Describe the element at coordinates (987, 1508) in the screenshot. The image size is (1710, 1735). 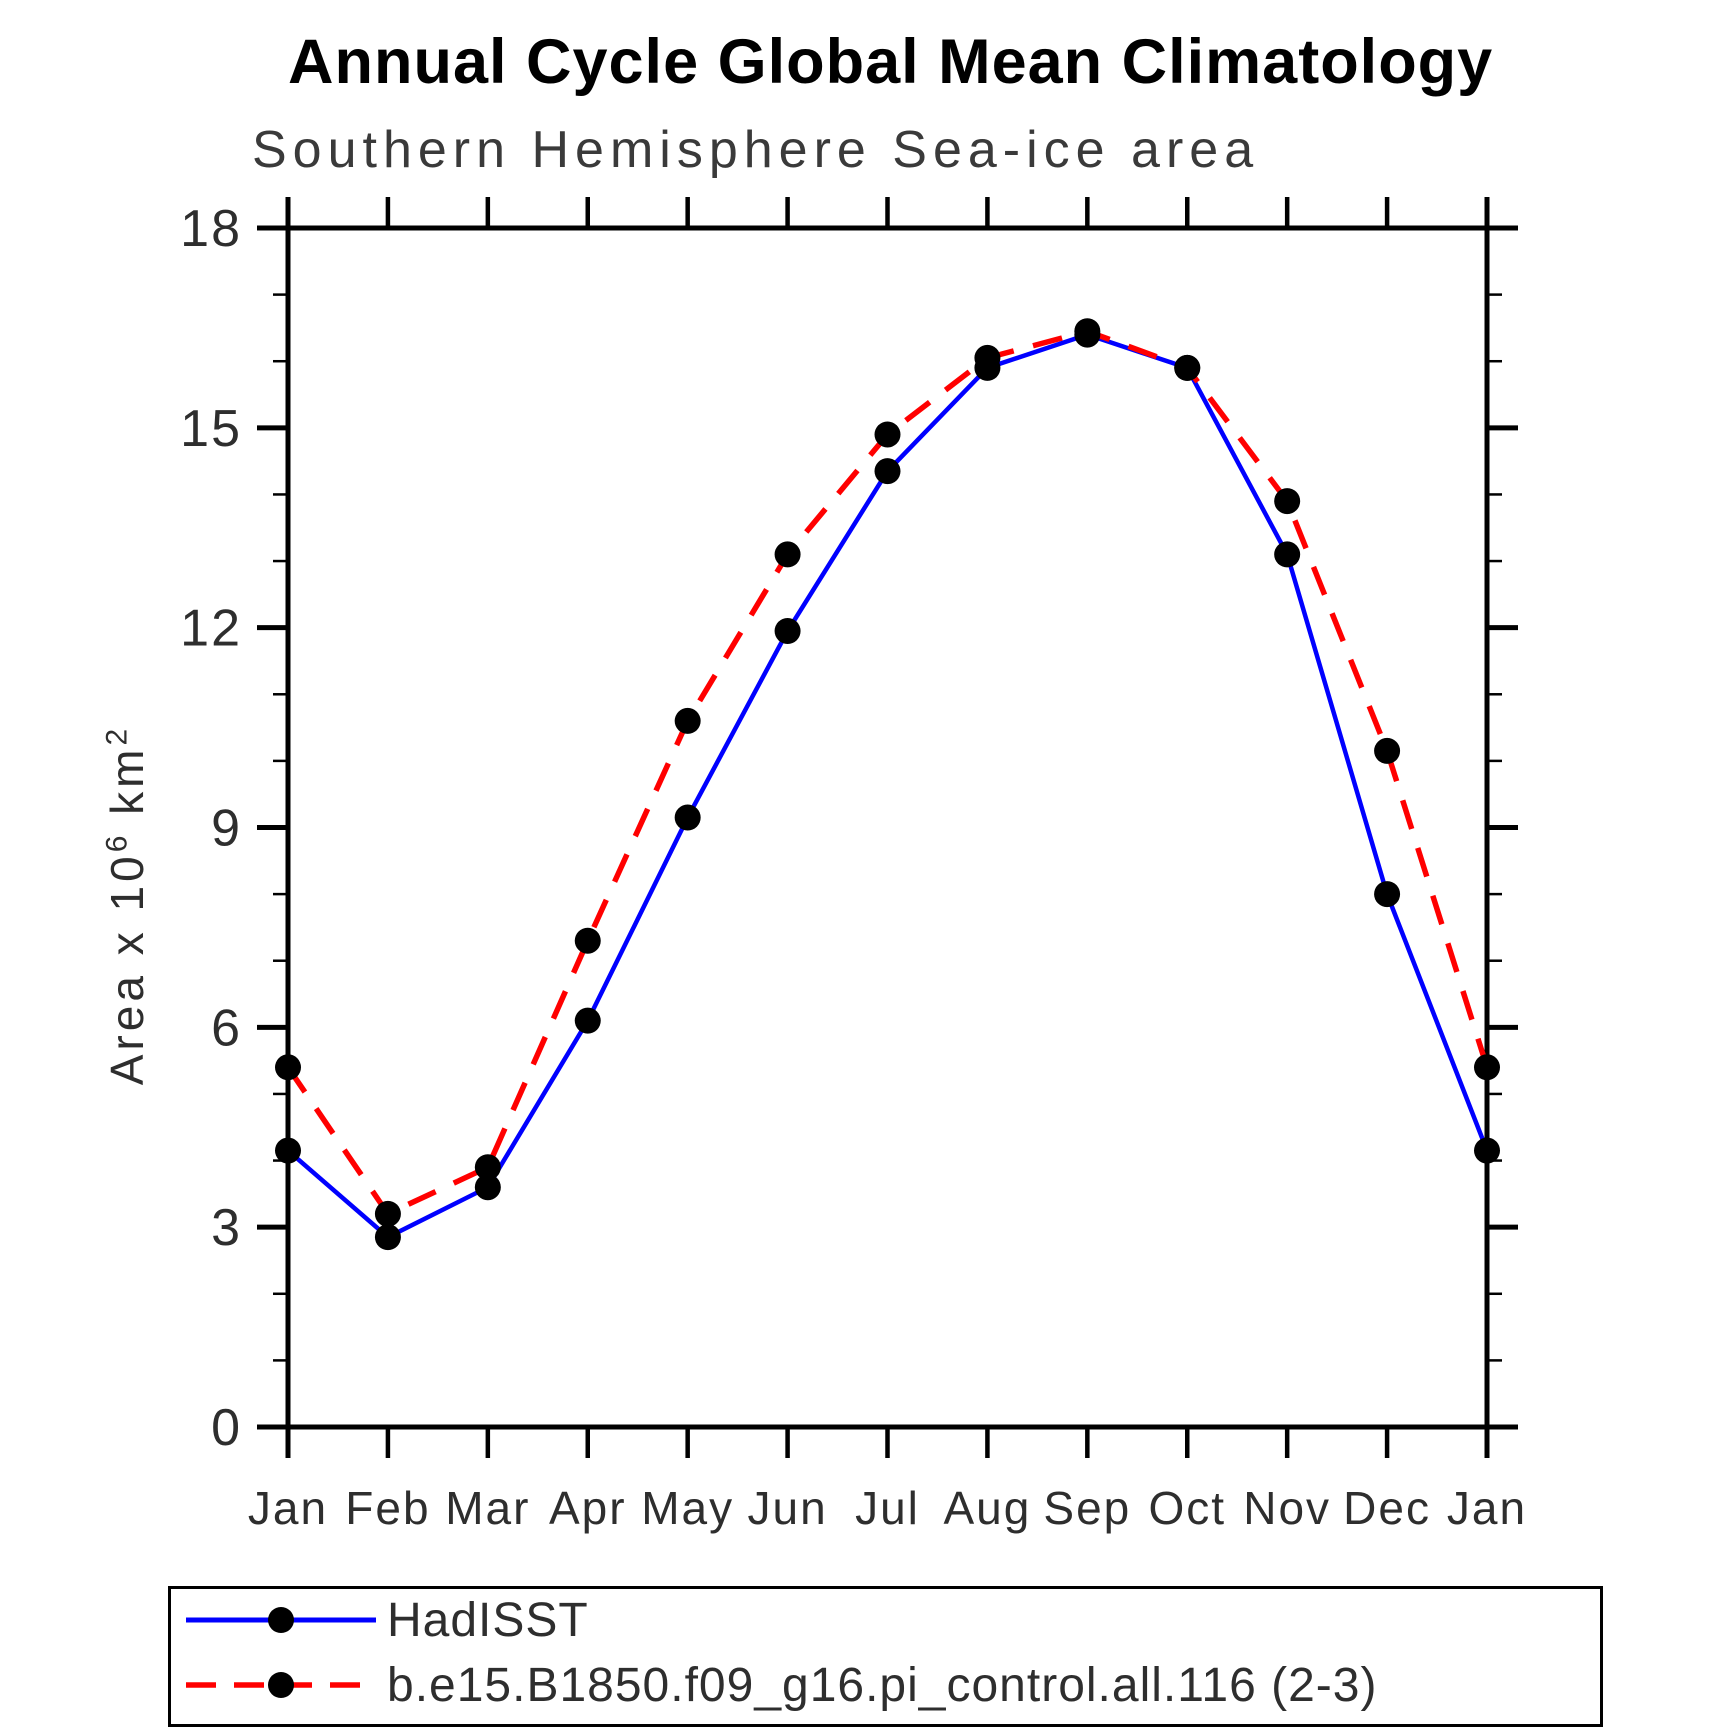
I see `x-tick-label: Aug` at that location.